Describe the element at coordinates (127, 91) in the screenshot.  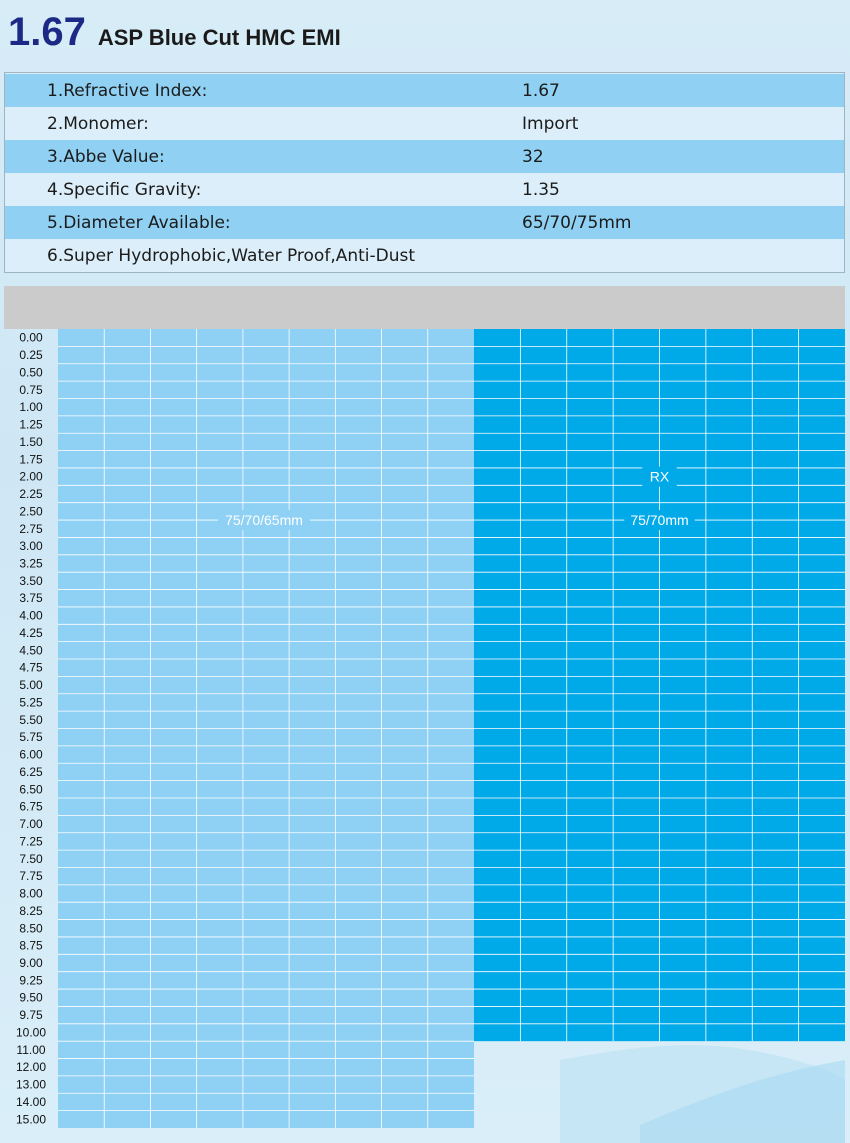
I see `spec-label: 1.Refractive Index:` at that location.